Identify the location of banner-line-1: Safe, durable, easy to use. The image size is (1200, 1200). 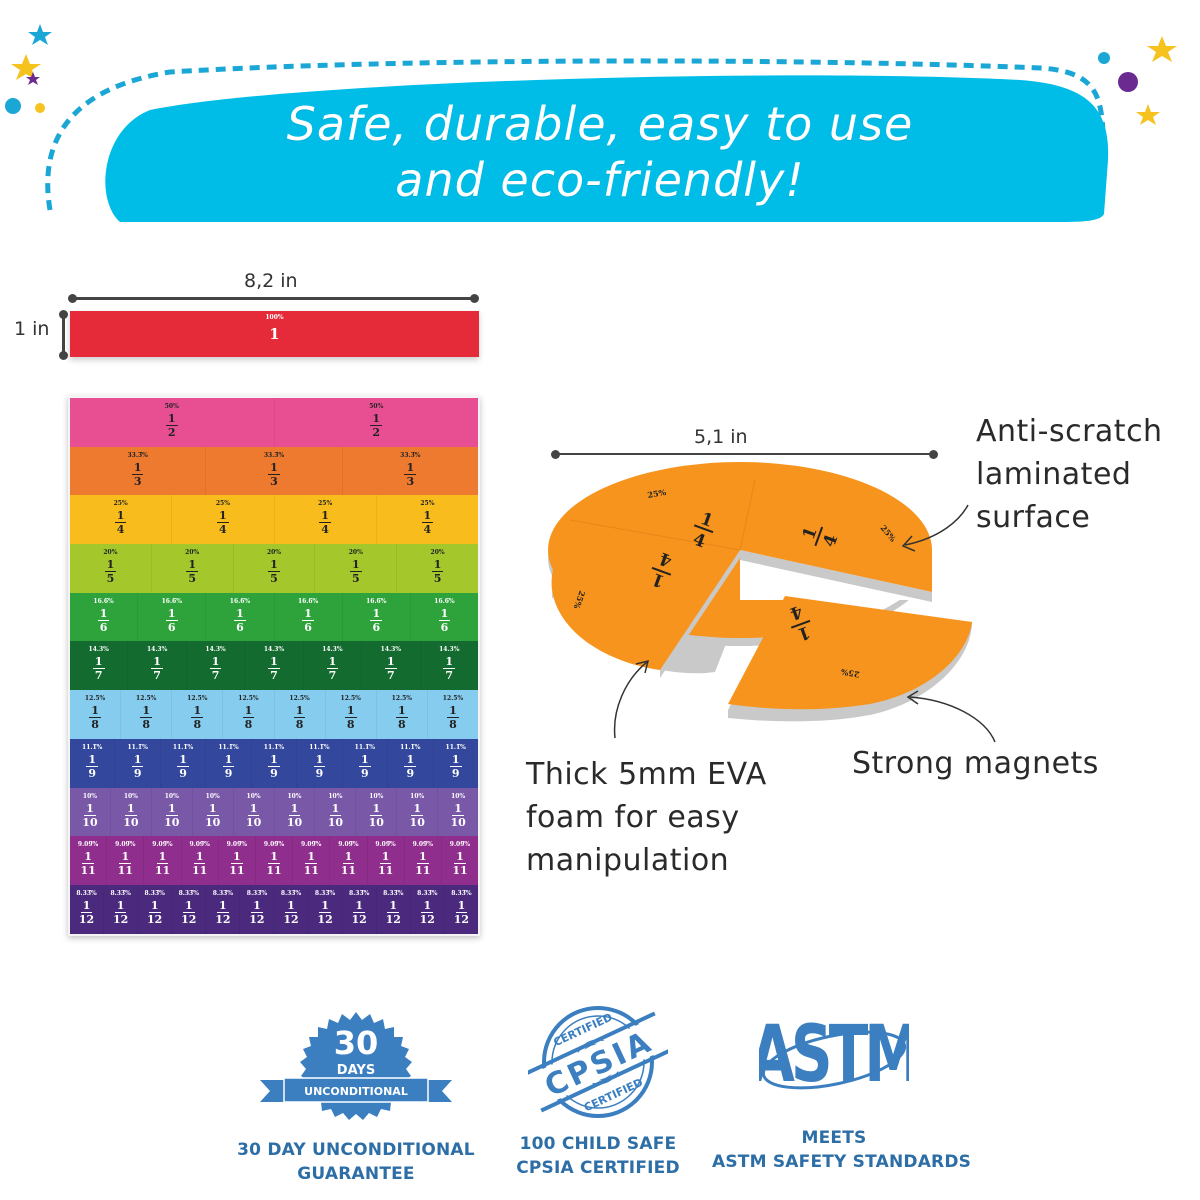
(600, 124).